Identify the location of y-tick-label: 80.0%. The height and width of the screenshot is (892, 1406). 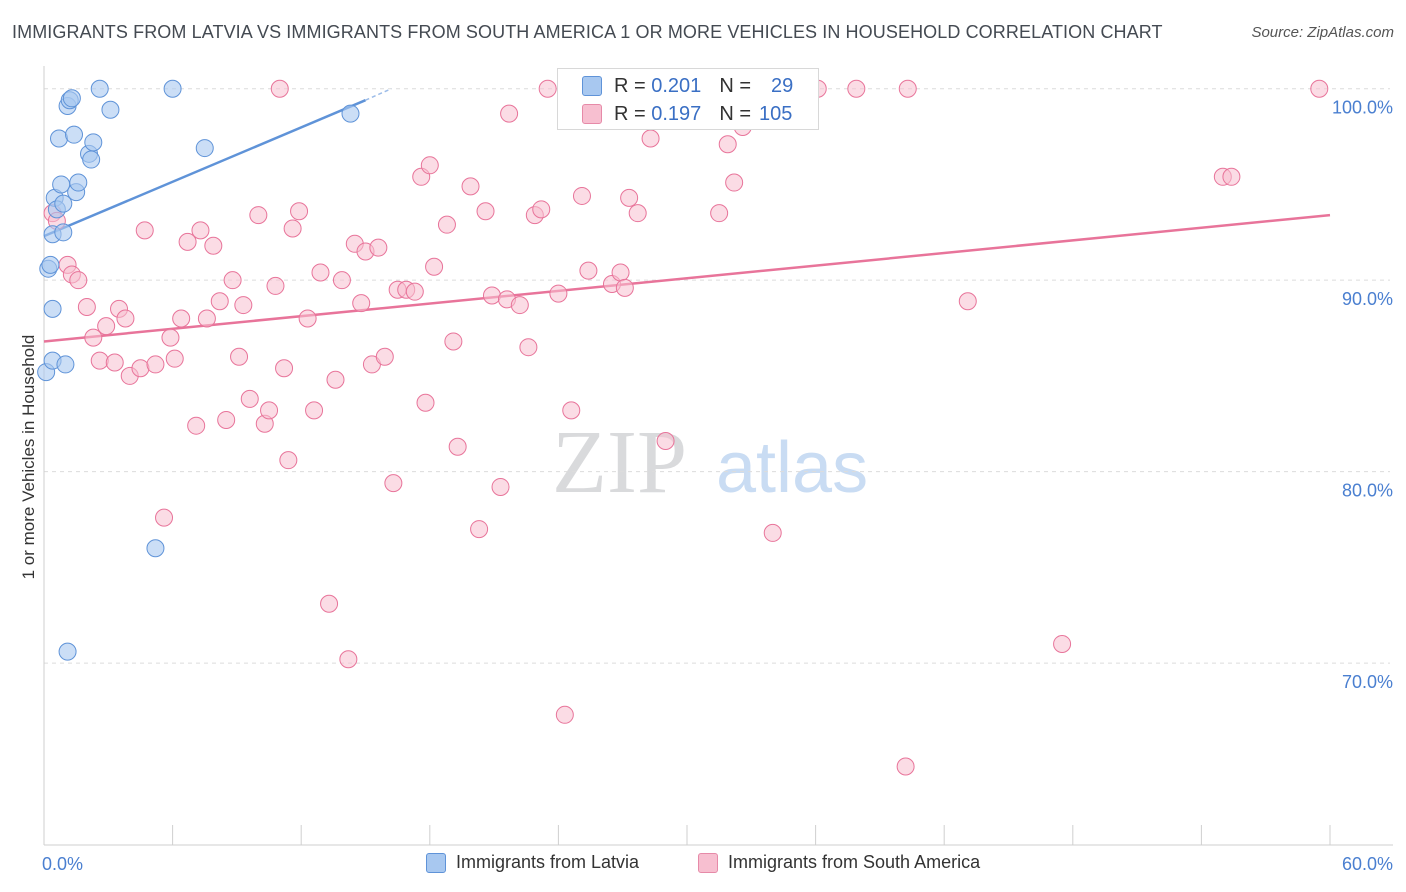
(1367, 491).